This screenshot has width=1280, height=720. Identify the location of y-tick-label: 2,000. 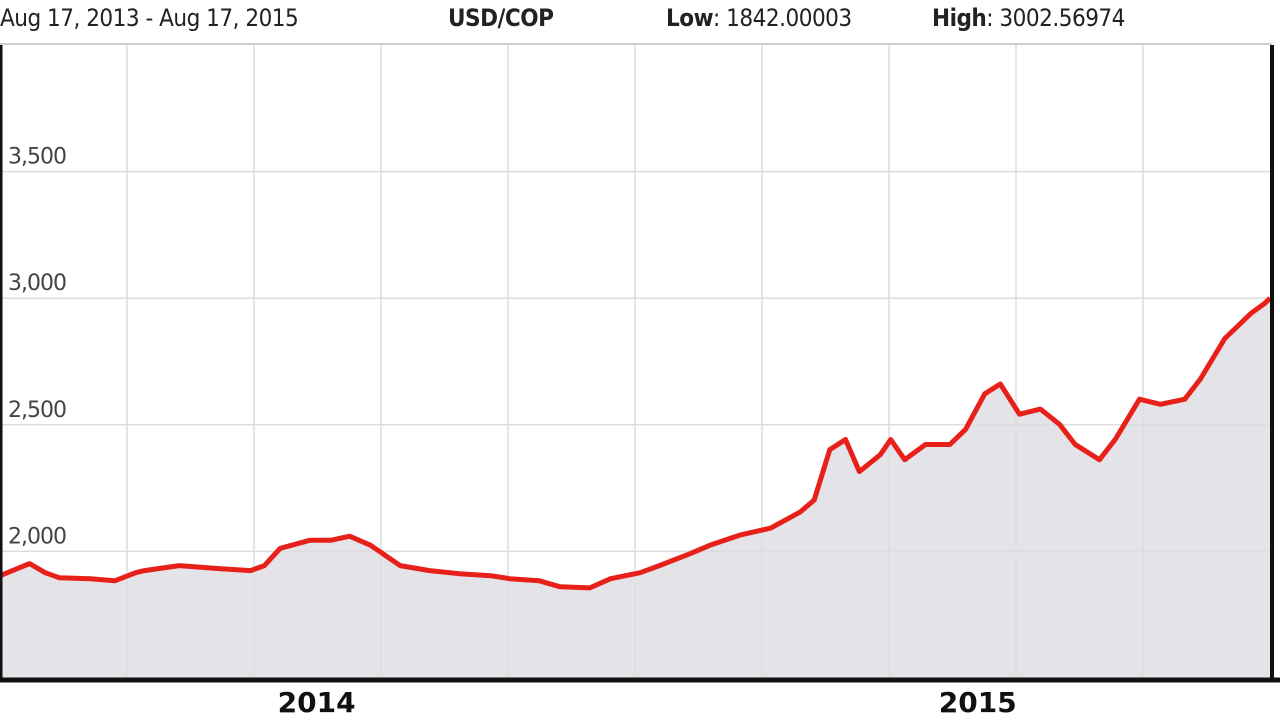
(37, 536).